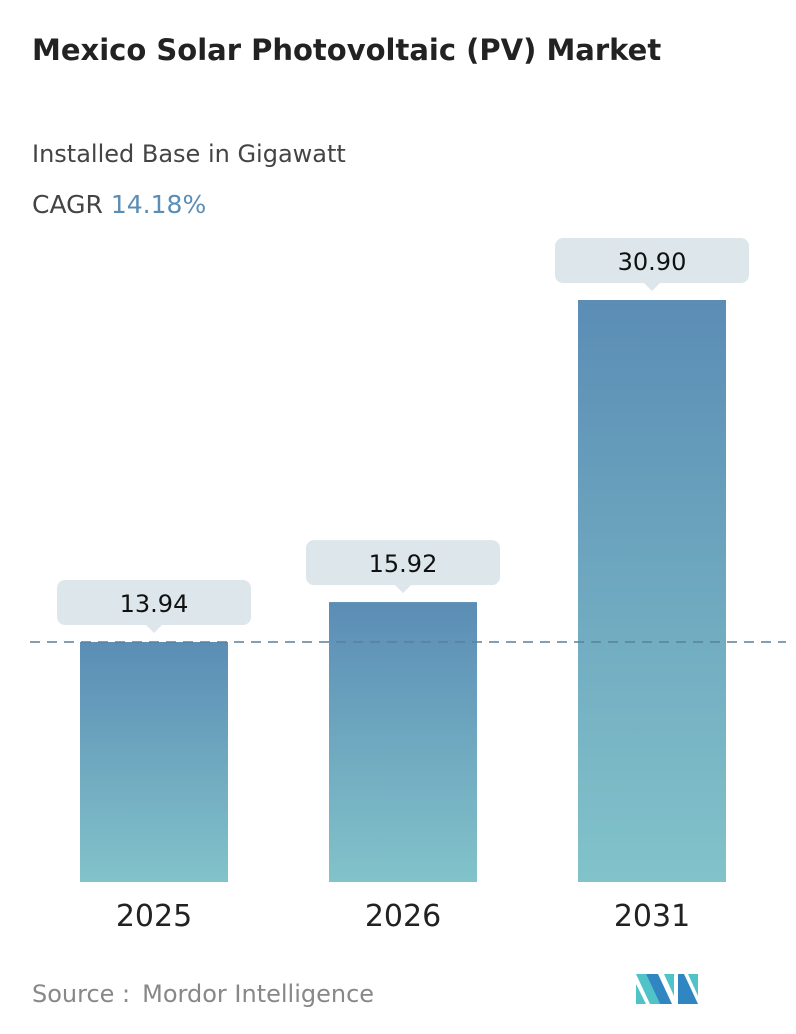  Describe the element at coordinates (67, 204) in the screenshot. I see `cagr-label: CAGR` at that location.